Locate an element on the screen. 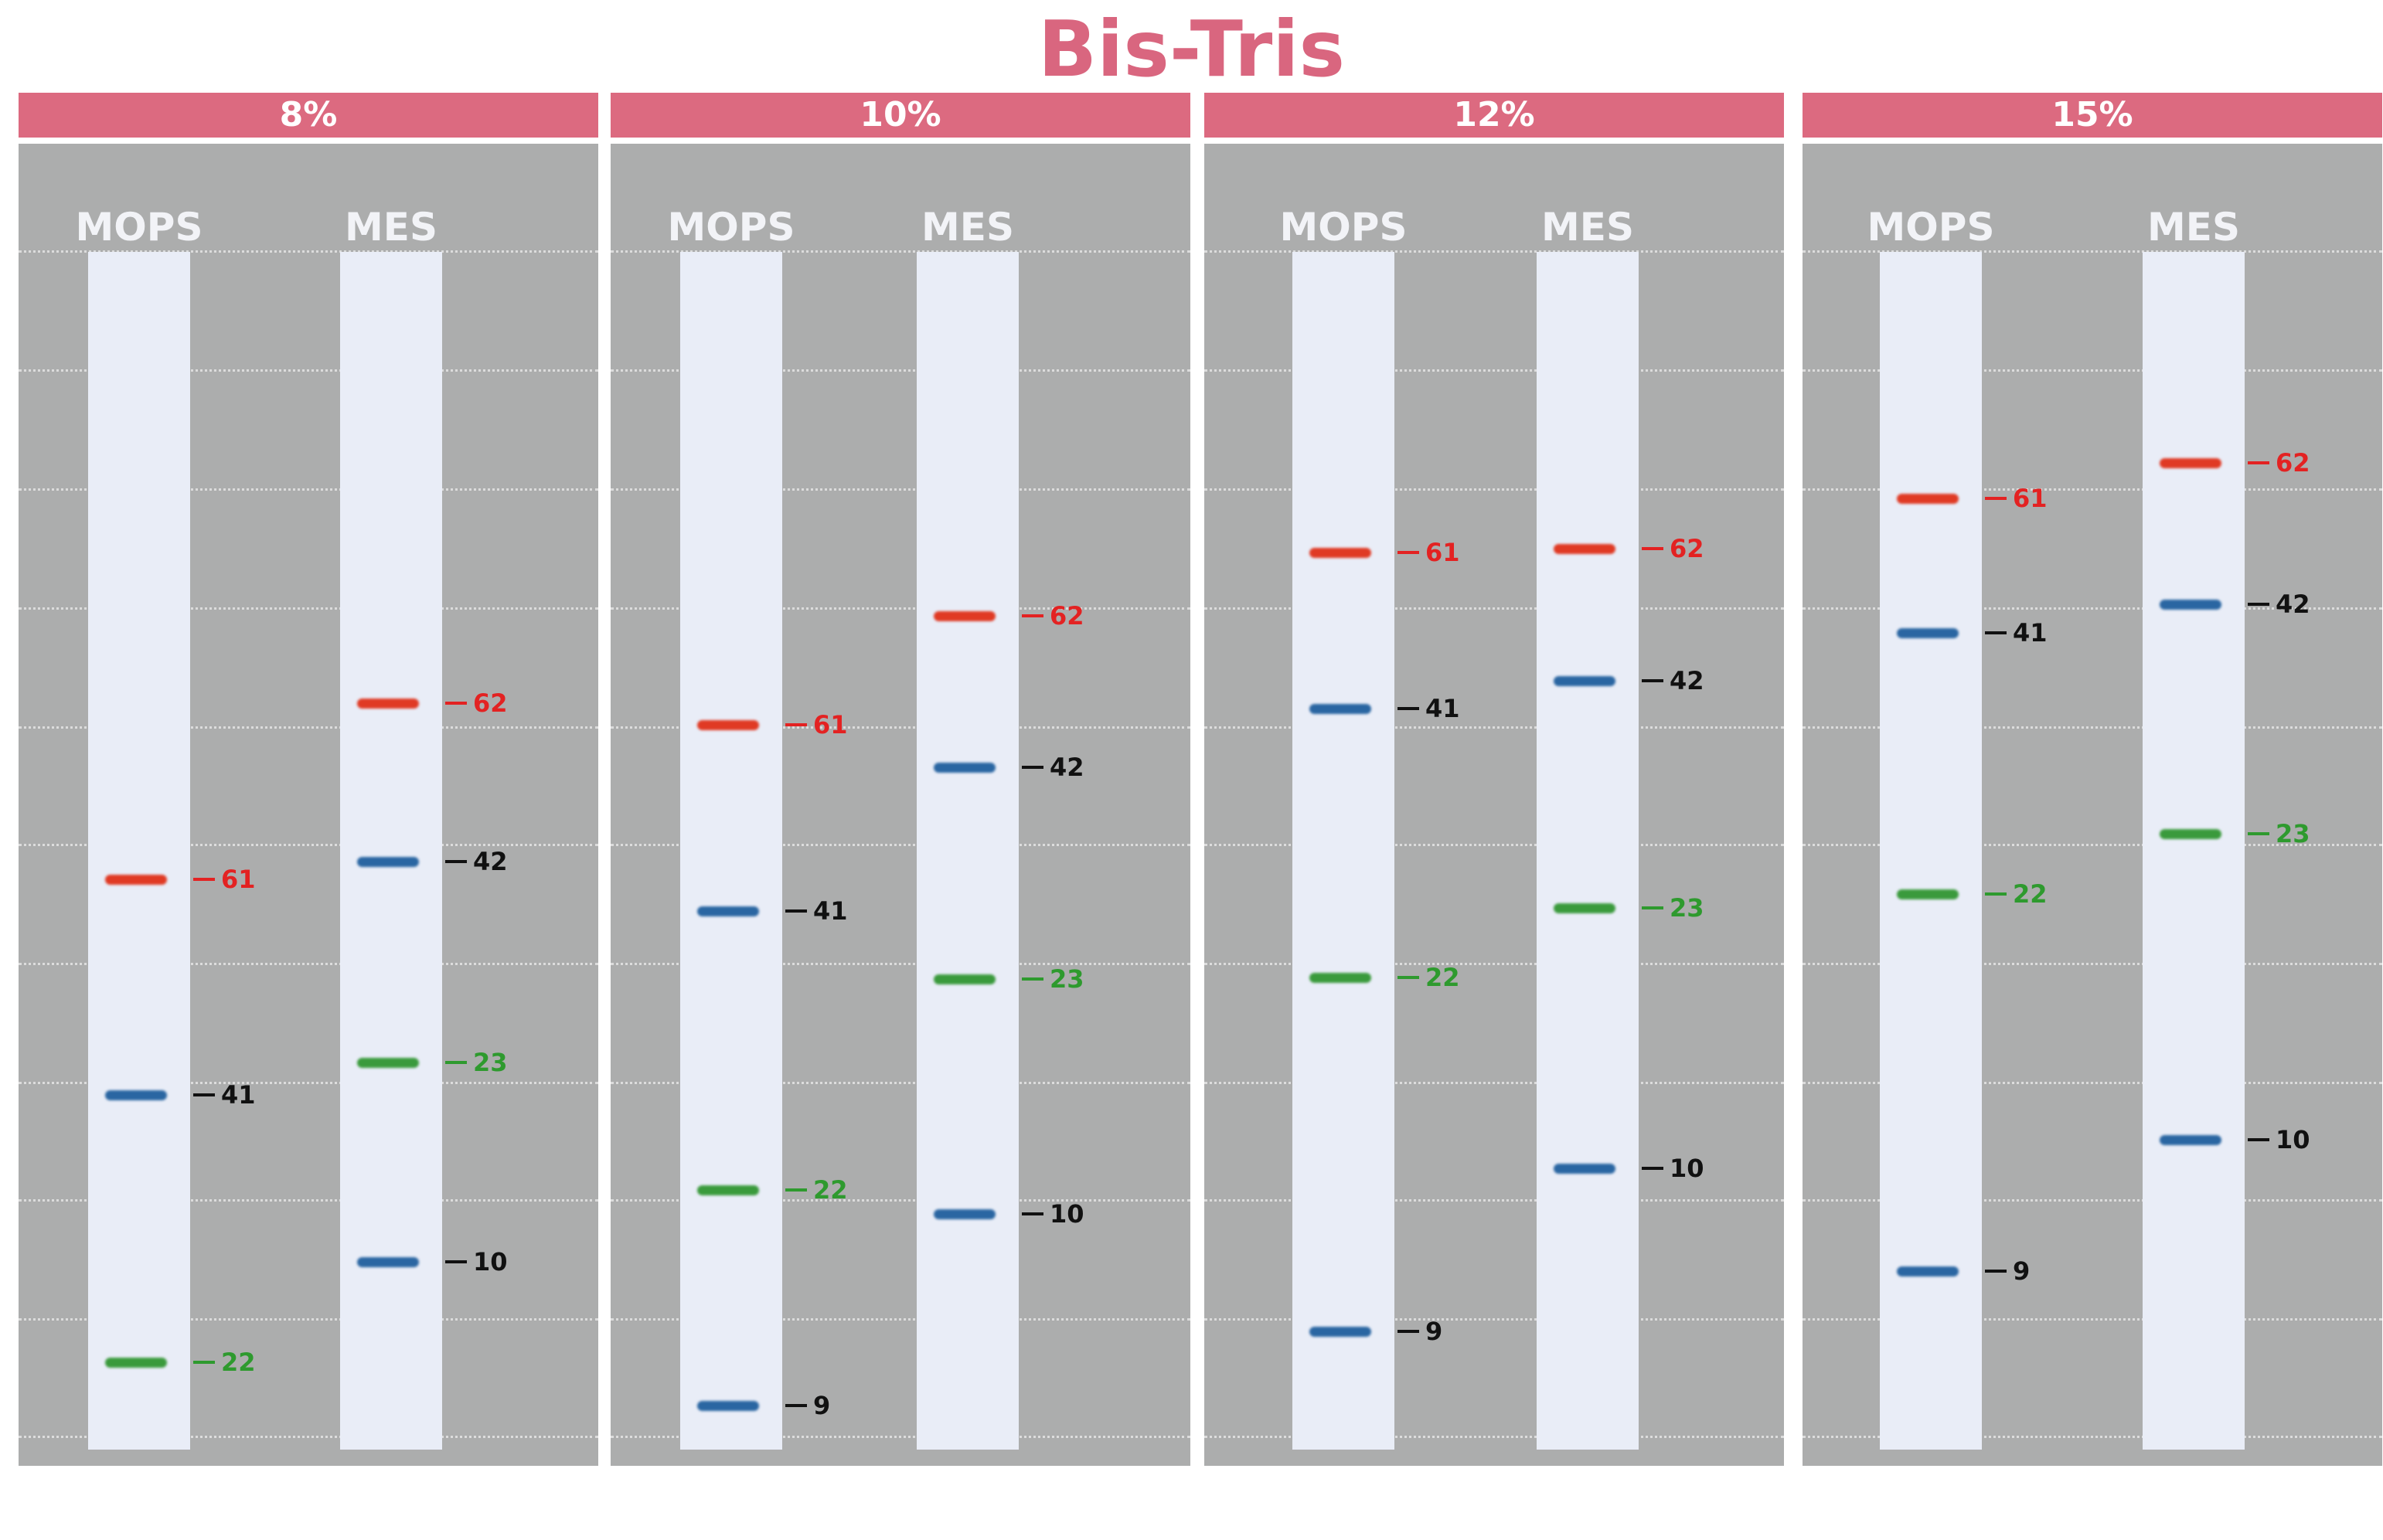 Image resolution: width=2383 pixels, height=1540 pixels. band-label: 22 is located at coordinates (2031, 894).